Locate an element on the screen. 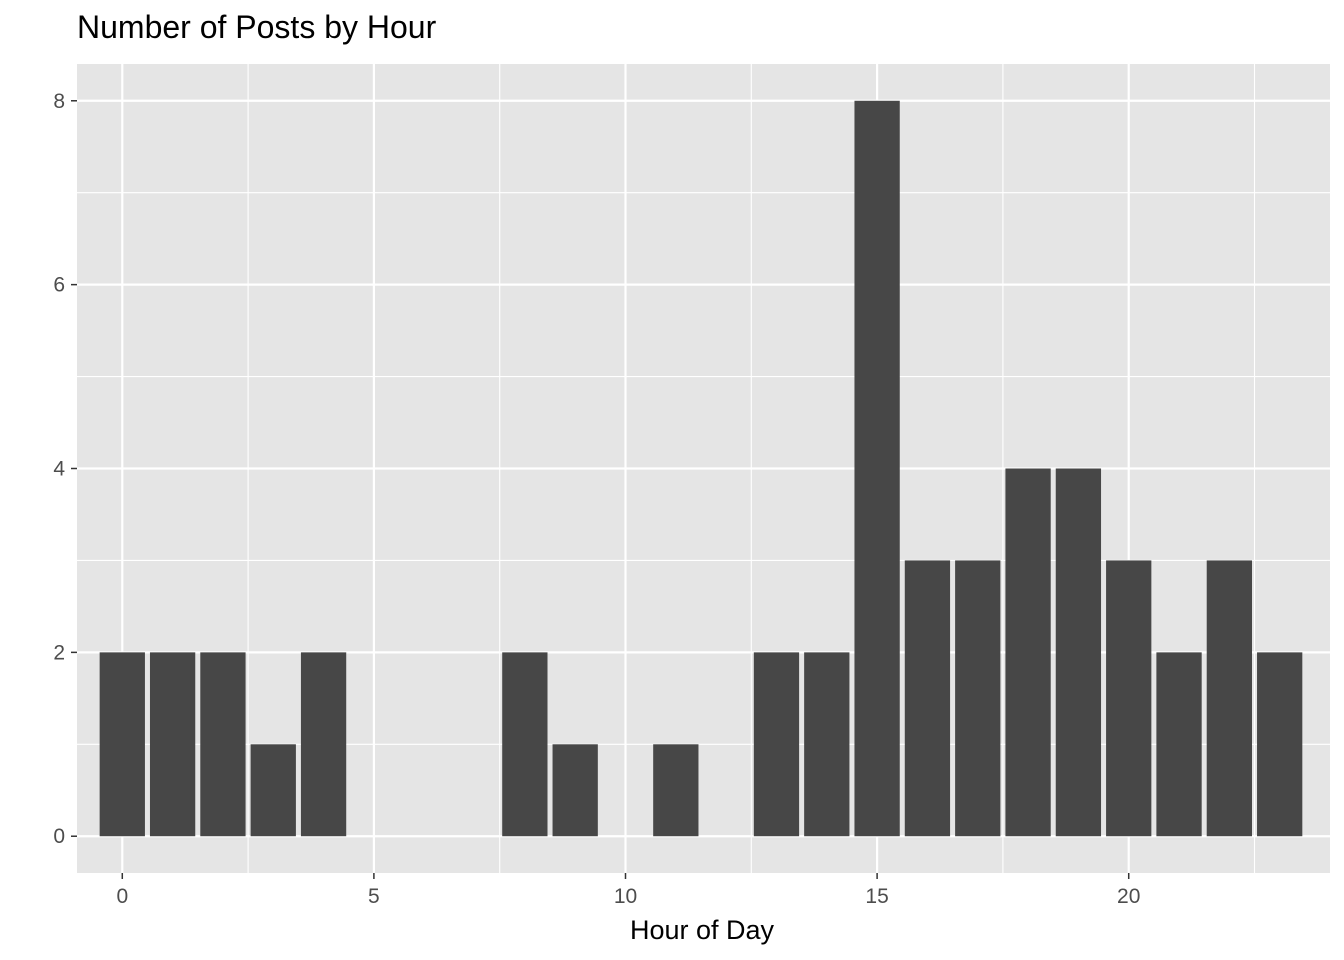 This screenshot has width=1344, height=960. y-tick-label: 8 is located at coordinates (59, 101).